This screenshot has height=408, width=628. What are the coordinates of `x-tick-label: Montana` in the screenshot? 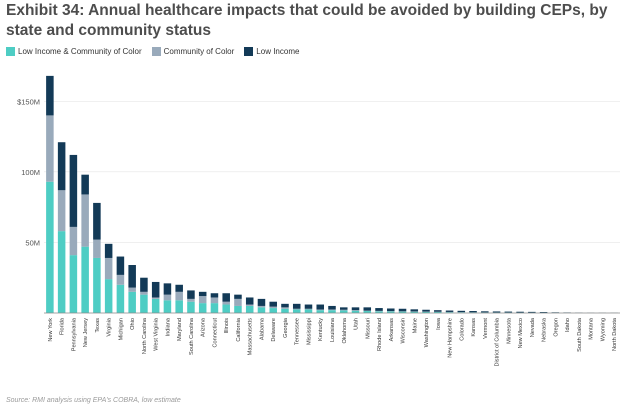 It's located at (592, 328).